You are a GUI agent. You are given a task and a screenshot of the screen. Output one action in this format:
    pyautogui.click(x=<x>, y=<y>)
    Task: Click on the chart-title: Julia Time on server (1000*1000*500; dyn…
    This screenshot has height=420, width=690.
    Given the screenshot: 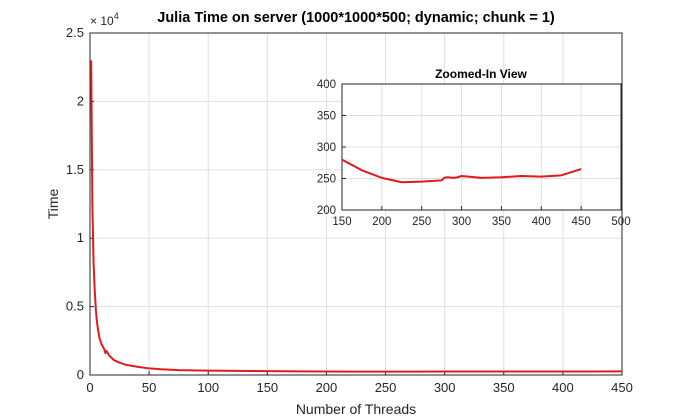 What is the action you would take?
    pyautogui.click(x=356, y=18)
    